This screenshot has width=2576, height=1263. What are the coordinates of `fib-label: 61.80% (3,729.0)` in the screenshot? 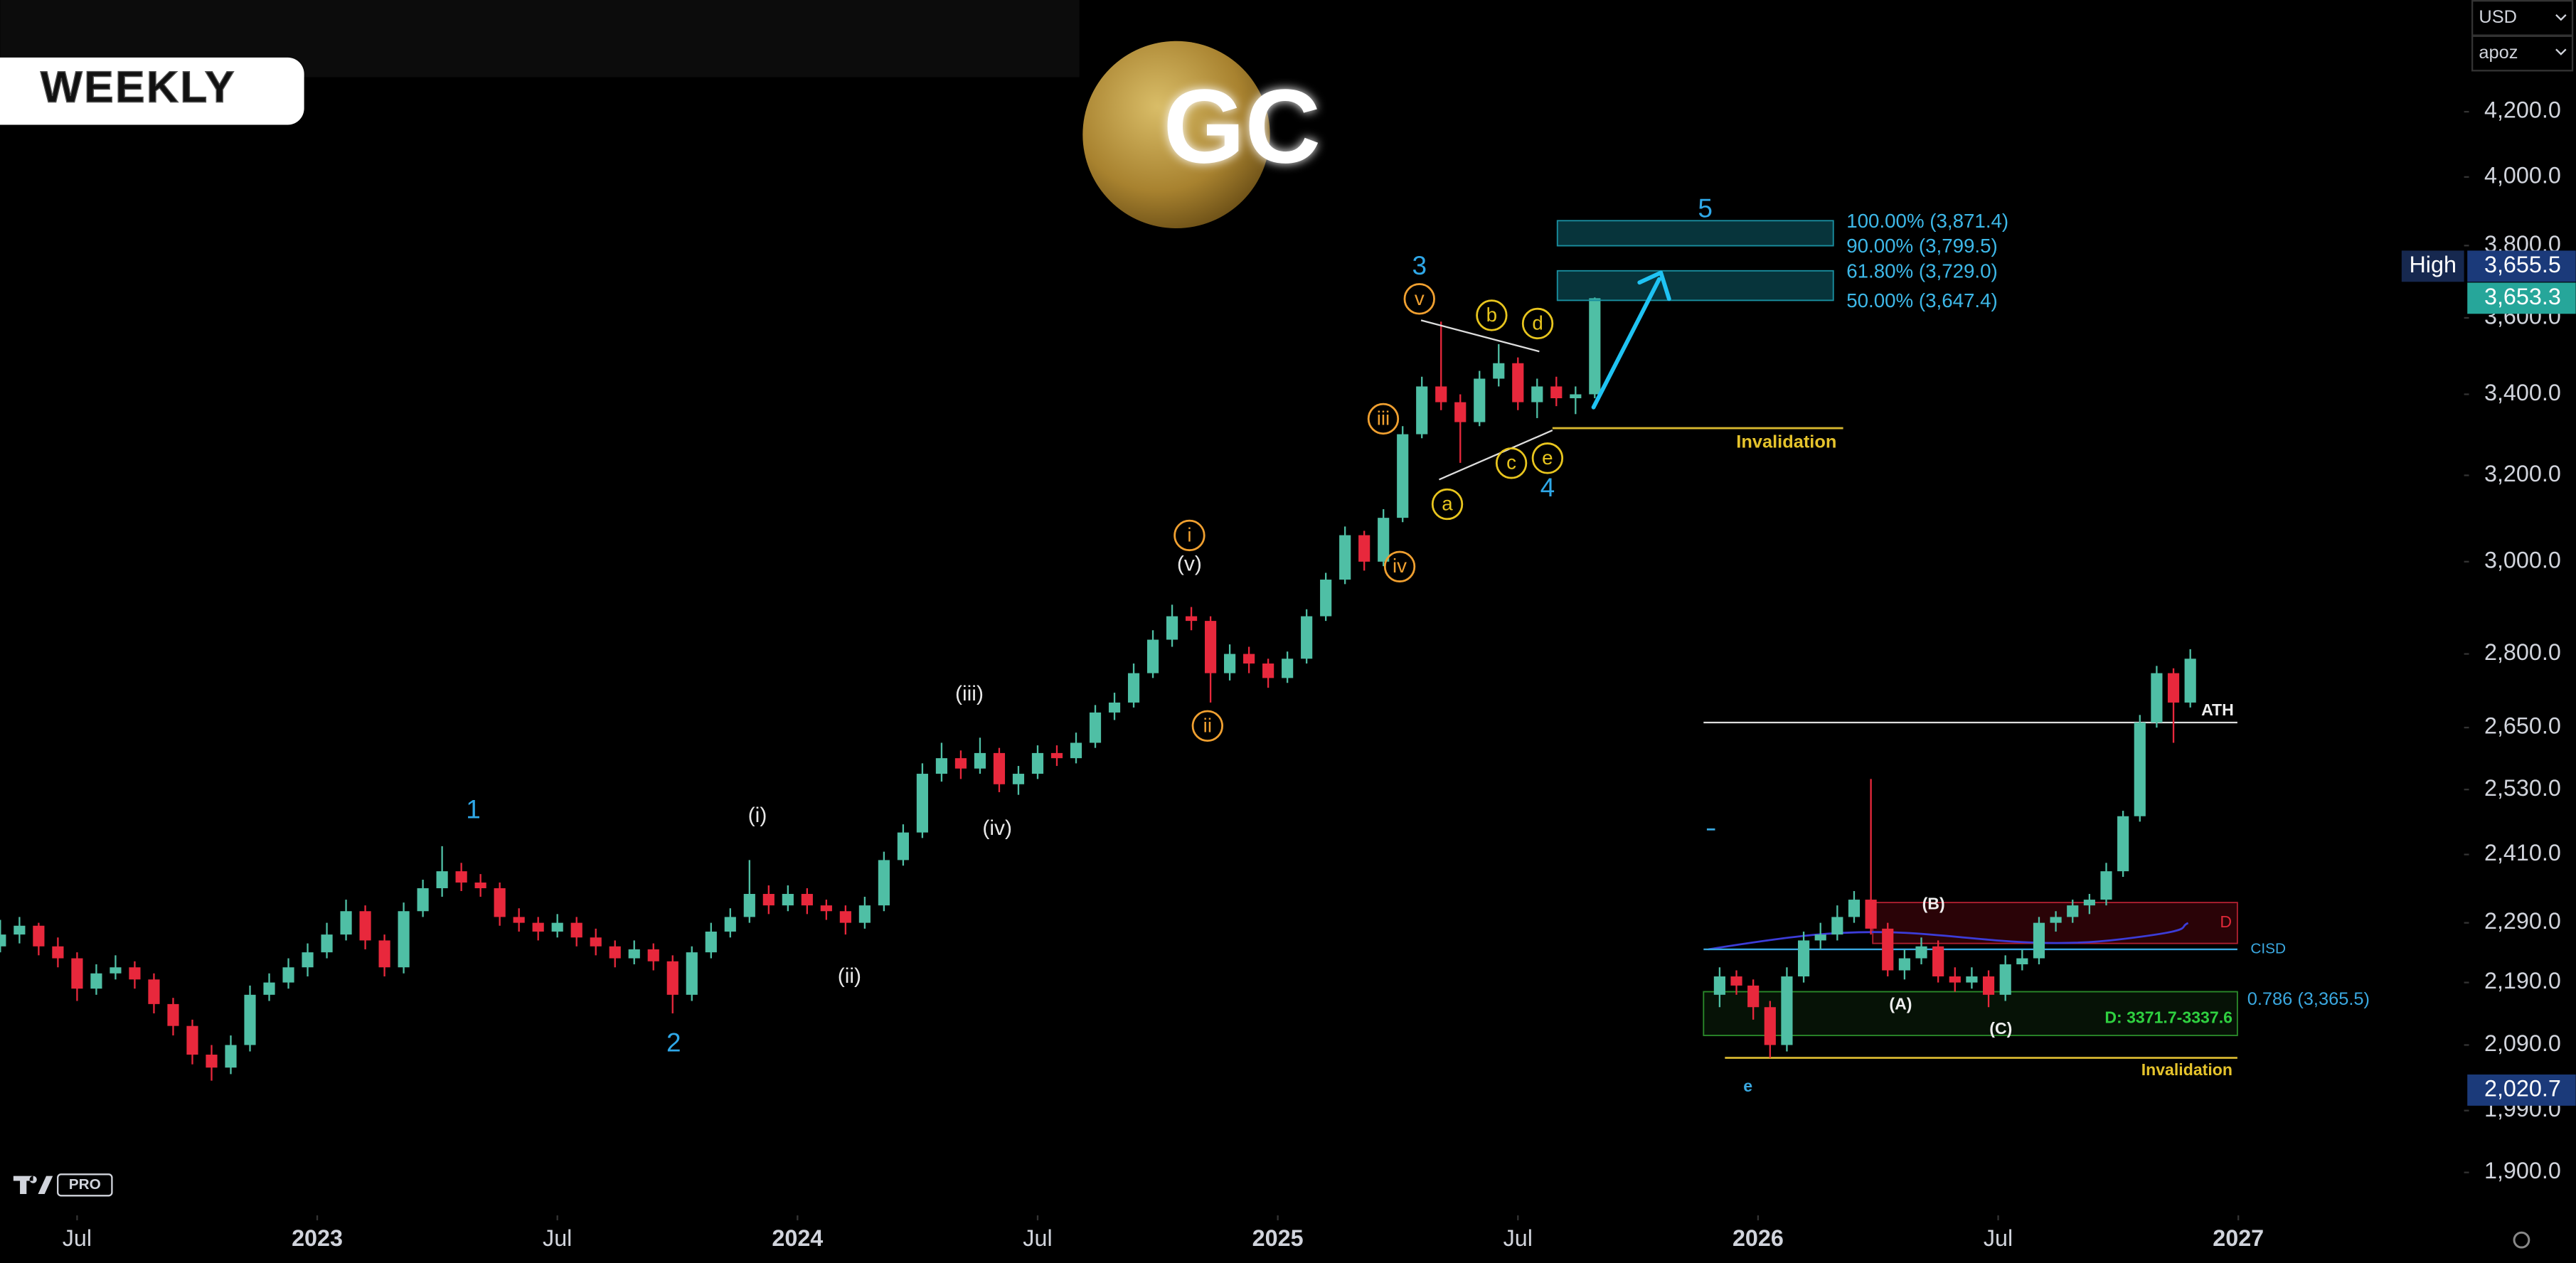 It's located at (1922, 271).